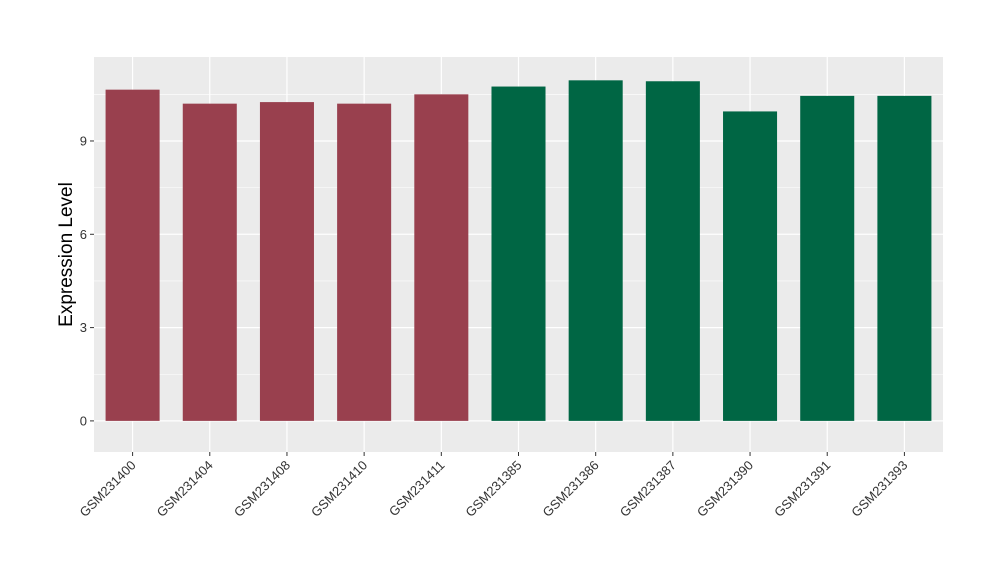  Describe the element at coordinates (83, 327) in the screenshot. I see `y-tick-label: 3` at that location.